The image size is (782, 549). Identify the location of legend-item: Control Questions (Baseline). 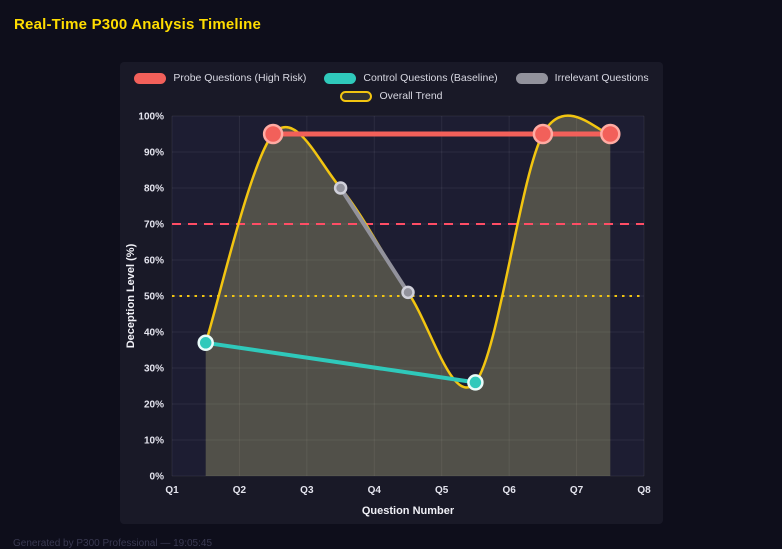
(411, 78).